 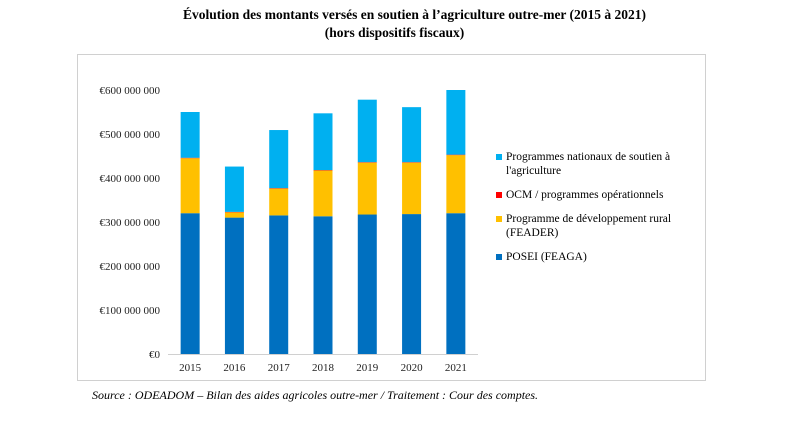 I want to click on y-tick-label: €0, so click(x=155, y=355).